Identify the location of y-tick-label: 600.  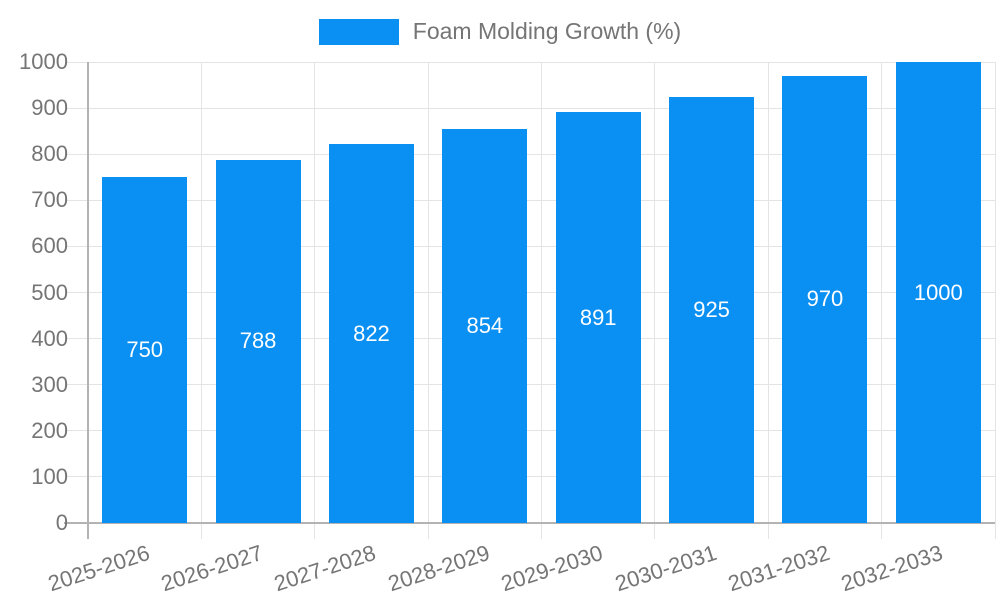
(49, 246).